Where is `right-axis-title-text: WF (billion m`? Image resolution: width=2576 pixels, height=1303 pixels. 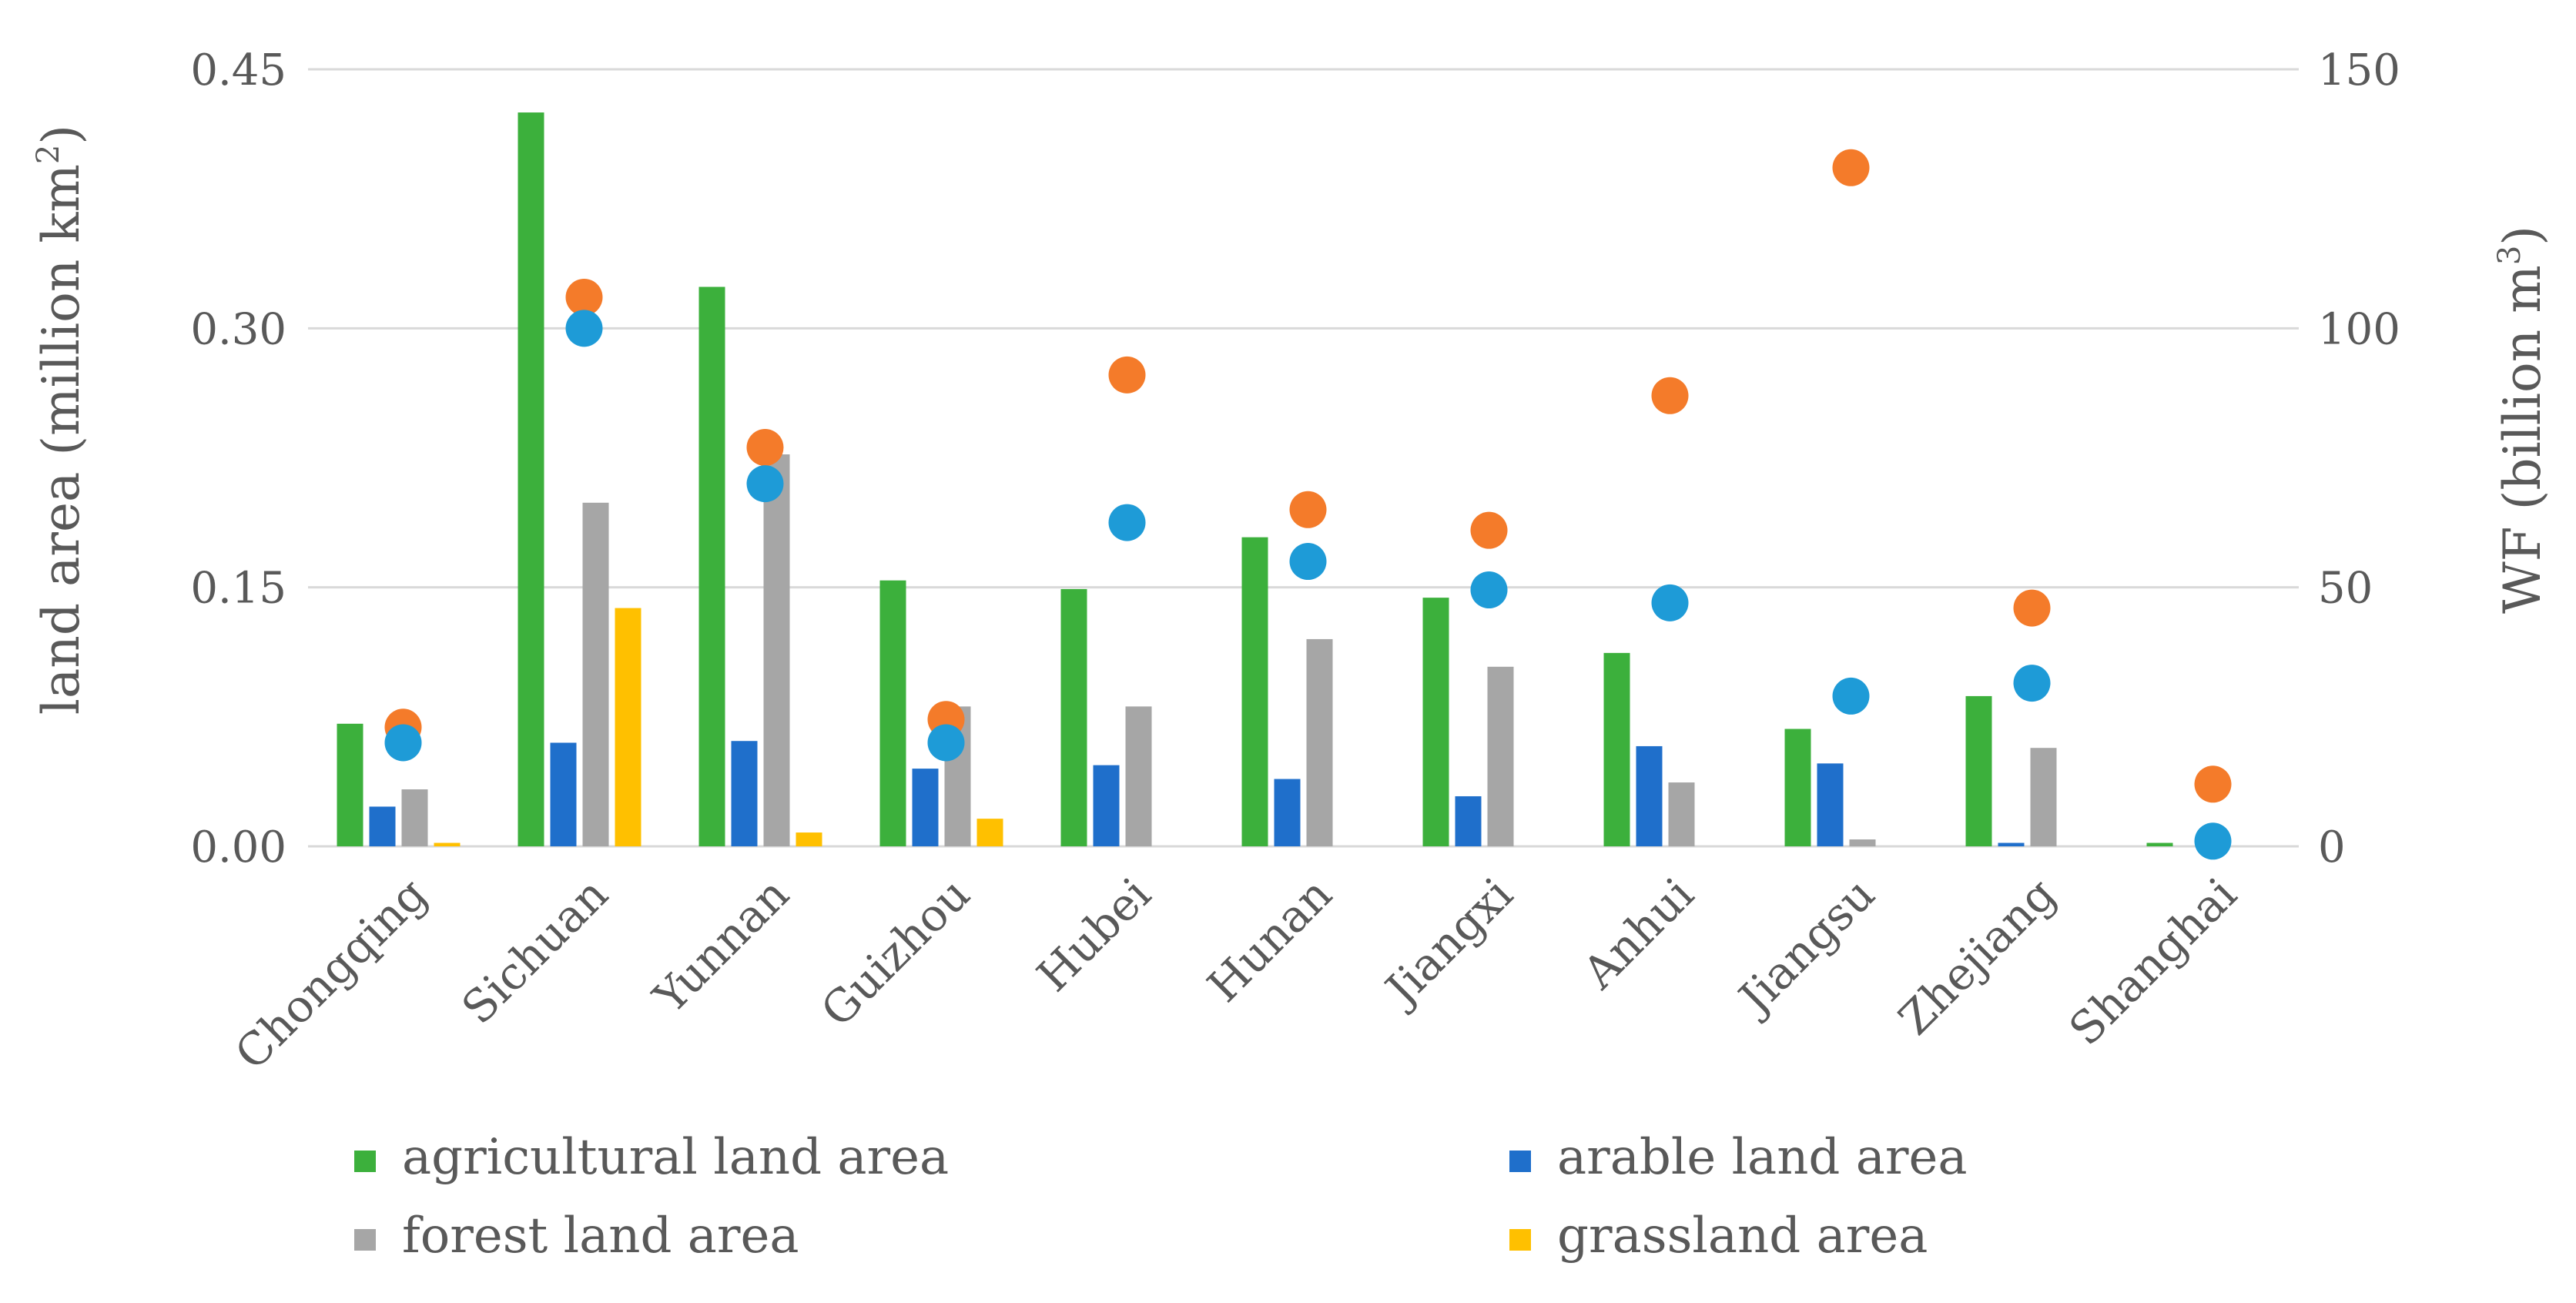 right-axis-title-text: WF (billion m is located at coordinates (2522, 439).